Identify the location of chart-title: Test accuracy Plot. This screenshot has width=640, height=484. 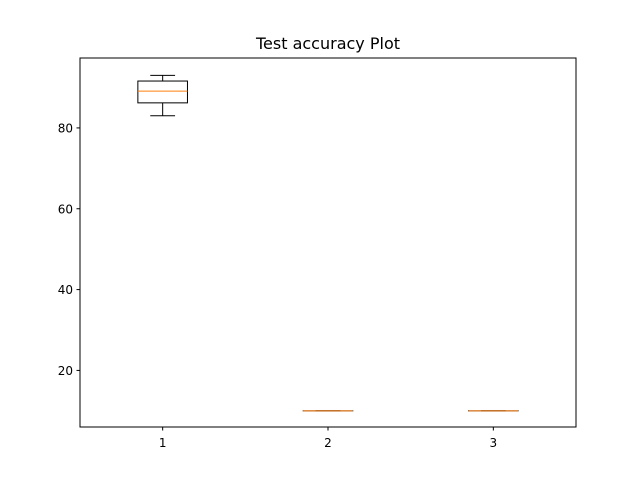
(327, 43).